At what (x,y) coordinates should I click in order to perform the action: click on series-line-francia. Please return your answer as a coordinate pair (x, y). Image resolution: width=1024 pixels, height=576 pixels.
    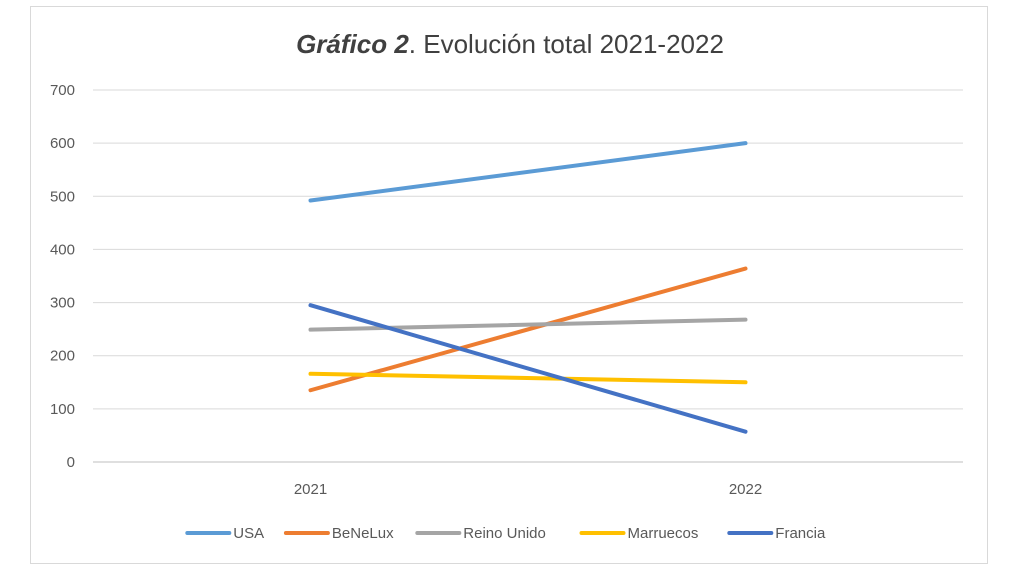
    Looking at the image, I should click on (528, 368).